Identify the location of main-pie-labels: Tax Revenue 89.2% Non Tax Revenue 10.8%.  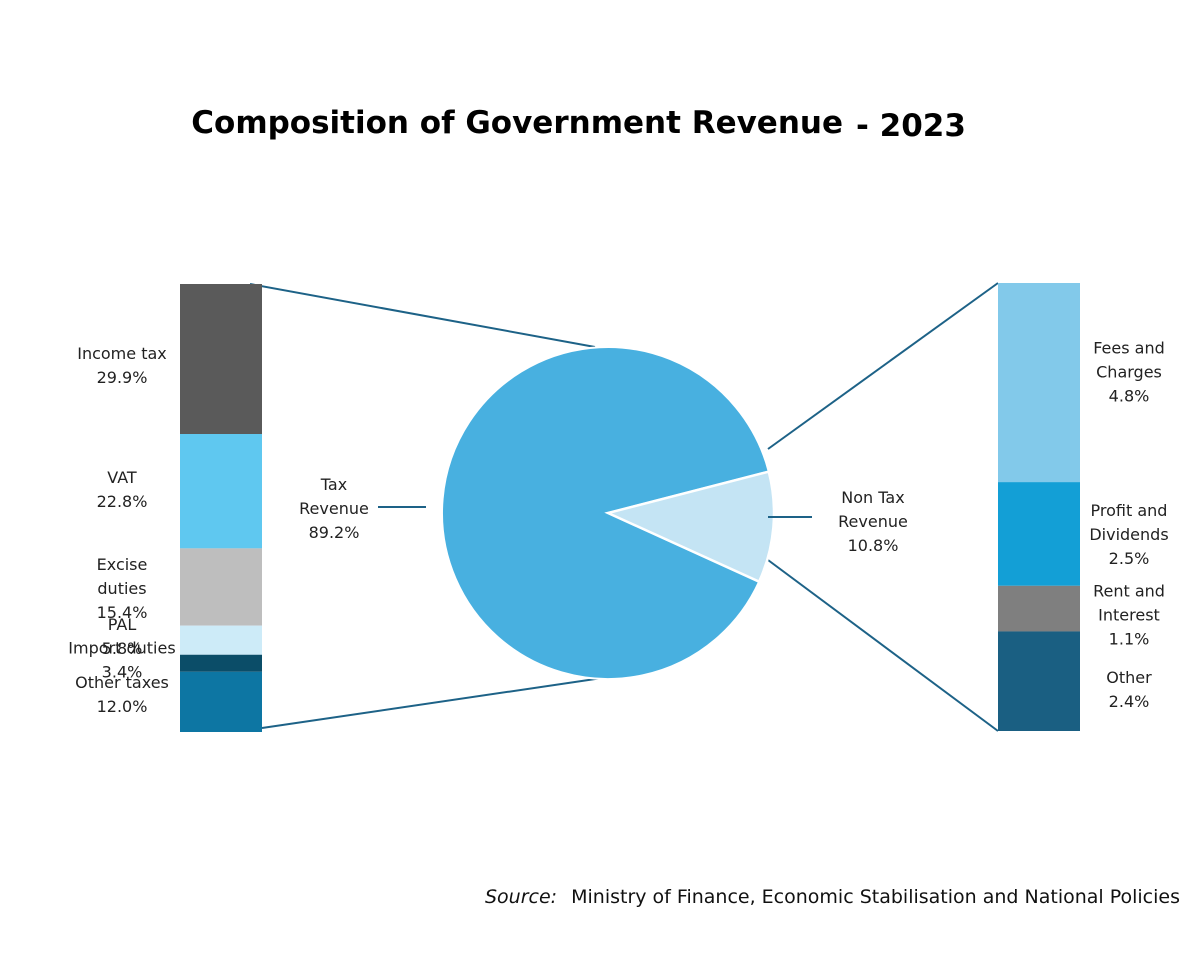
(603, 515).